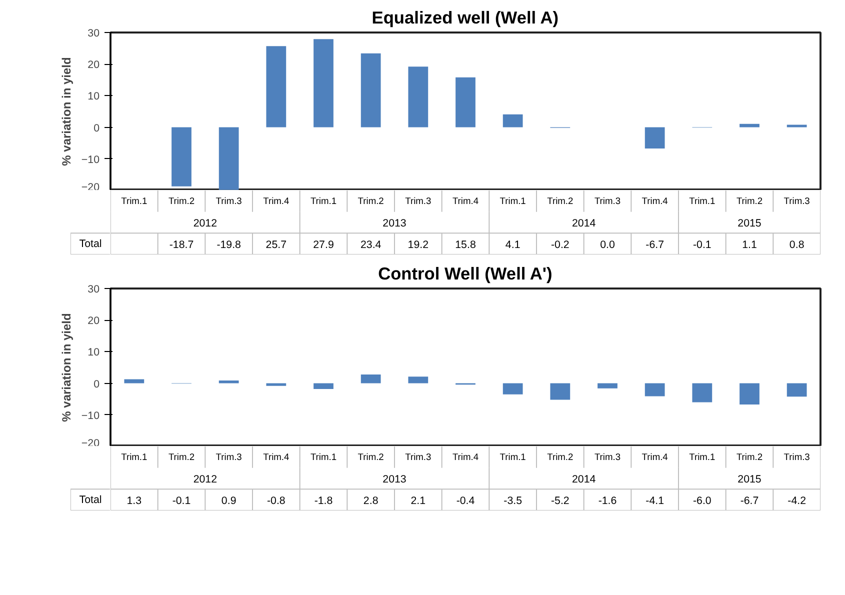 The image size is (845, 595). I want to click on data-label: 19.2, so click(418, 244).